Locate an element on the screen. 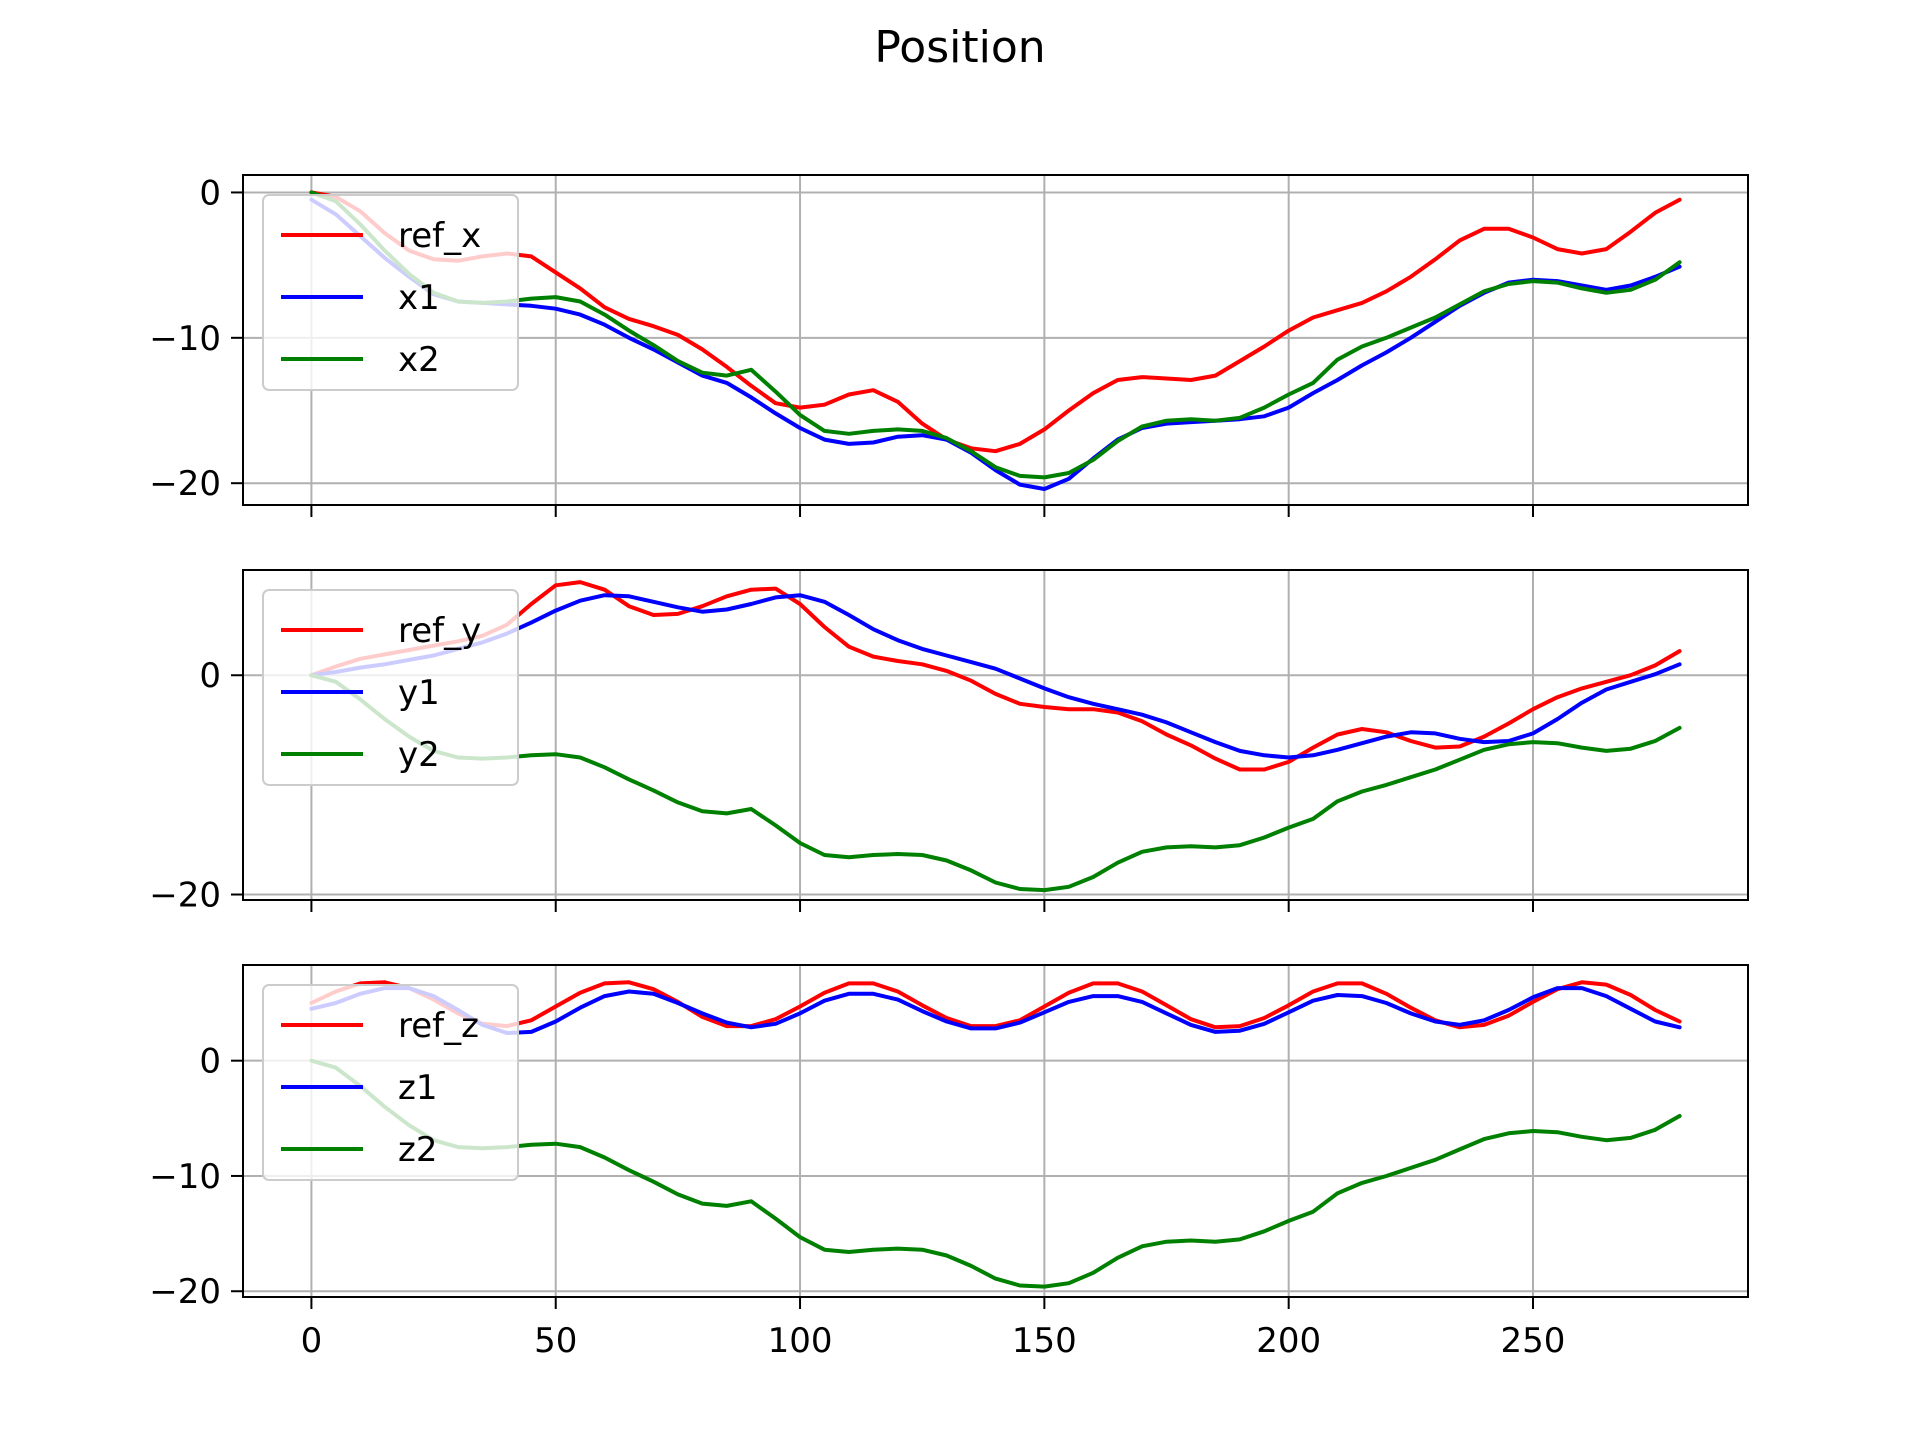  x-tick-label: 0 is located at coordinates (312, 1341).